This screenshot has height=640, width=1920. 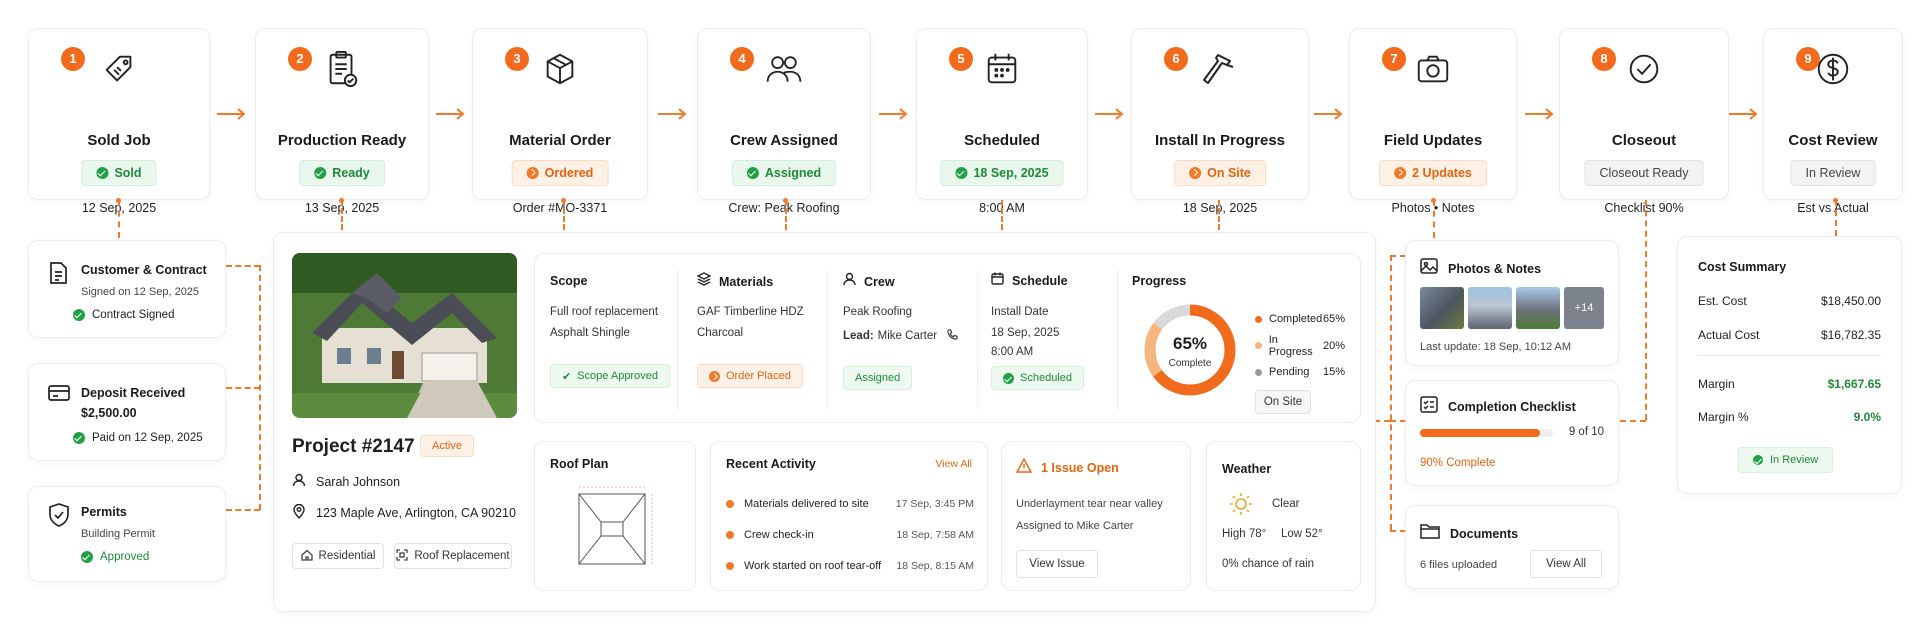 I want to click on legend-label: Completed, so click(x=1296, y=319).